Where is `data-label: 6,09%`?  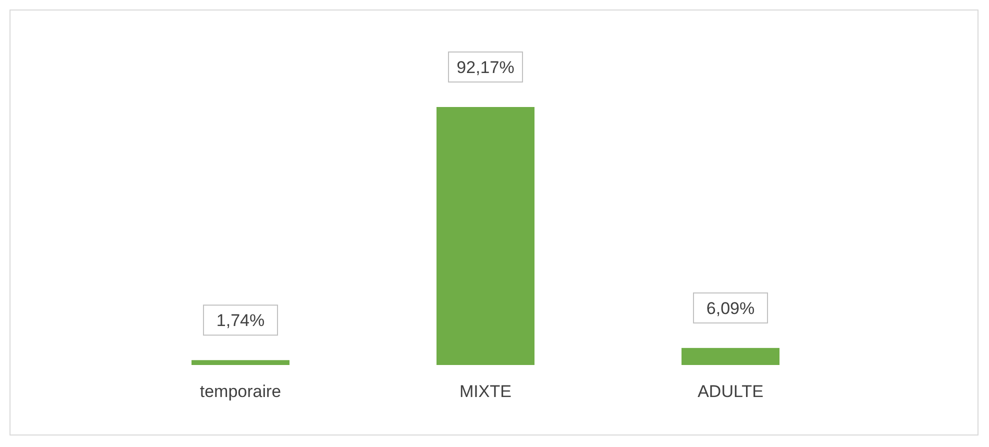 data-label: 6,09% is located at coordinates (730, 308).